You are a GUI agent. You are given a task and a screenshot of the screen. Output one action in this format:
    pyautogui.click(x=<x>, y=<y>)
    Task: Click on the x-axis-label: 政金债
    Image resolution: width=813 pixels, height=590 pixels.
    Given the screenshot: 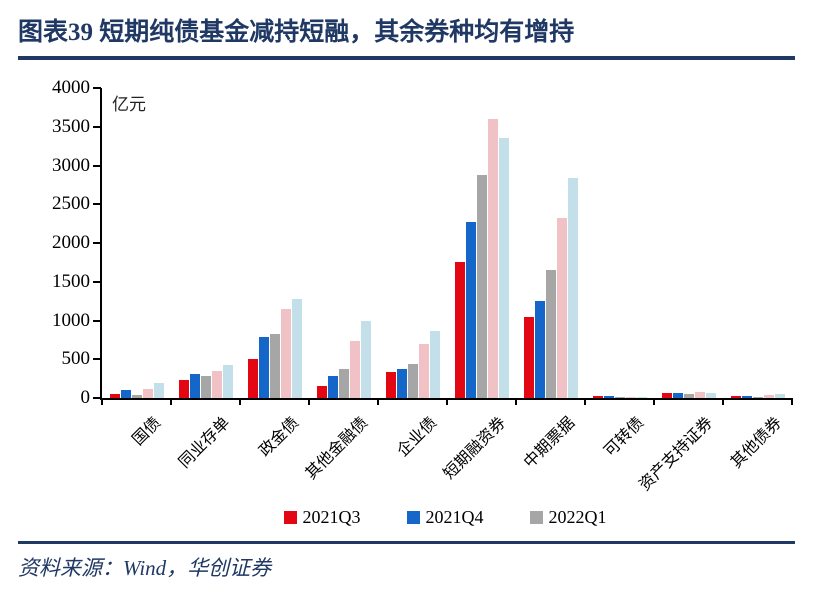 What is the action you would take?
    pyautogui.click(x=279, y=437)
    